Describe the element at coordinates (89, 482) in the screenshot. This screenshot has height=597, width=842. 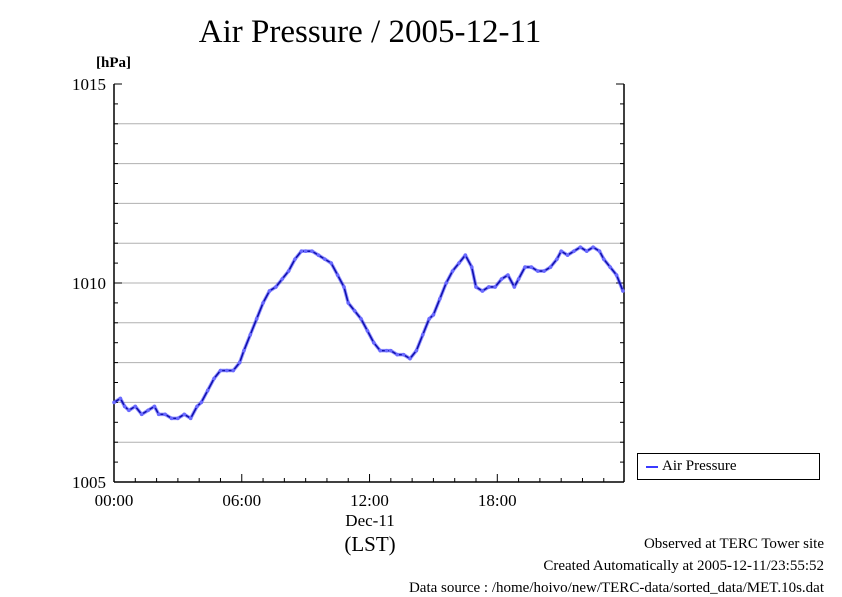
I see `y-tick-label: 1005` at that location.